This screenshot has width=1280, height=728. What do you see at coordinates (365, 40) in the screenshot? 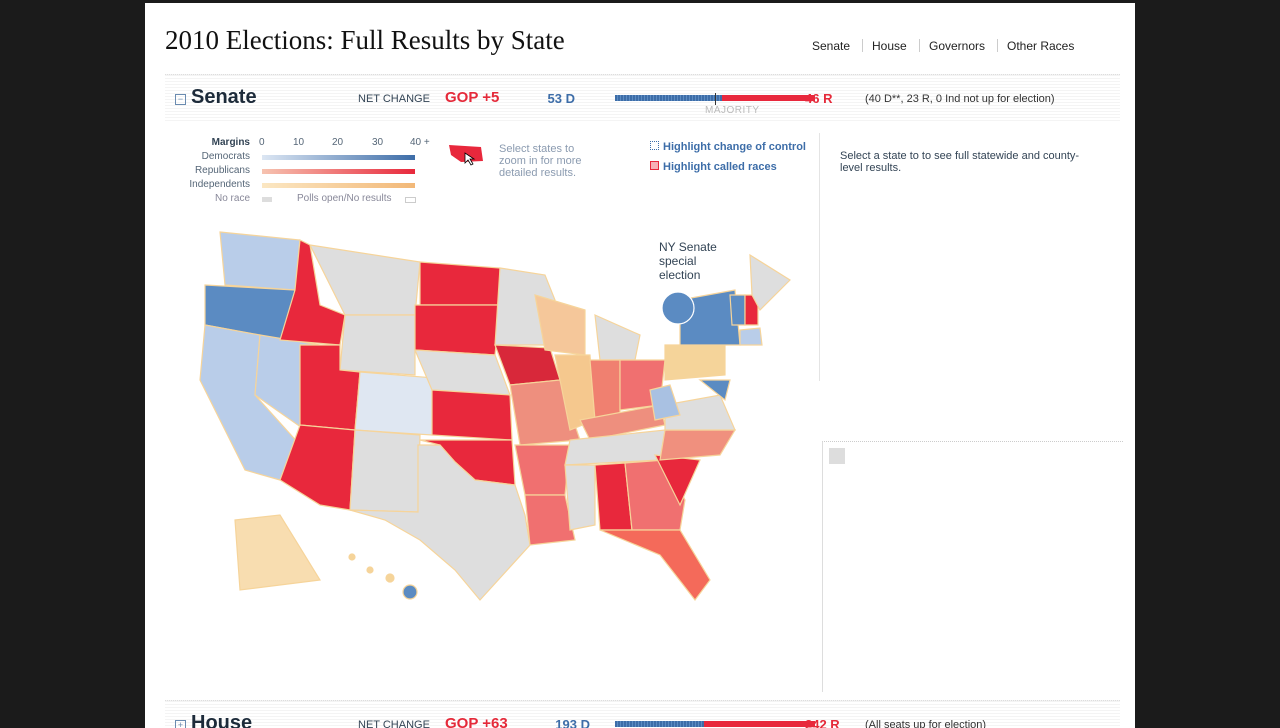
I see `page-title: 2010 Elections: Full Results by State` at bounding box center [365, 40].